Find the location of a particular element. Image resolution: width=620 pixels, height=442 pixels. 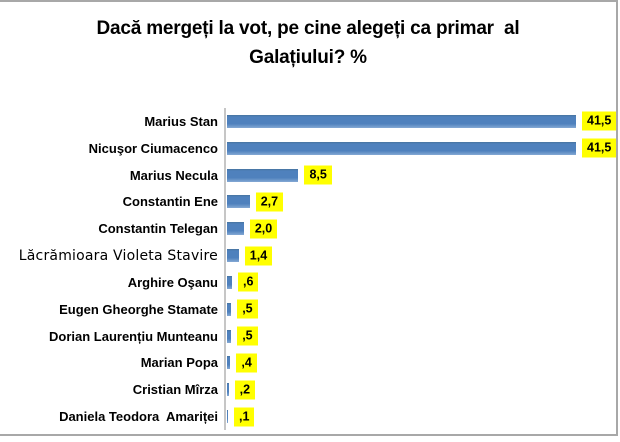

chart-row: Daniela Teodora Amariței ,1 is located at coordinates (308, 416).